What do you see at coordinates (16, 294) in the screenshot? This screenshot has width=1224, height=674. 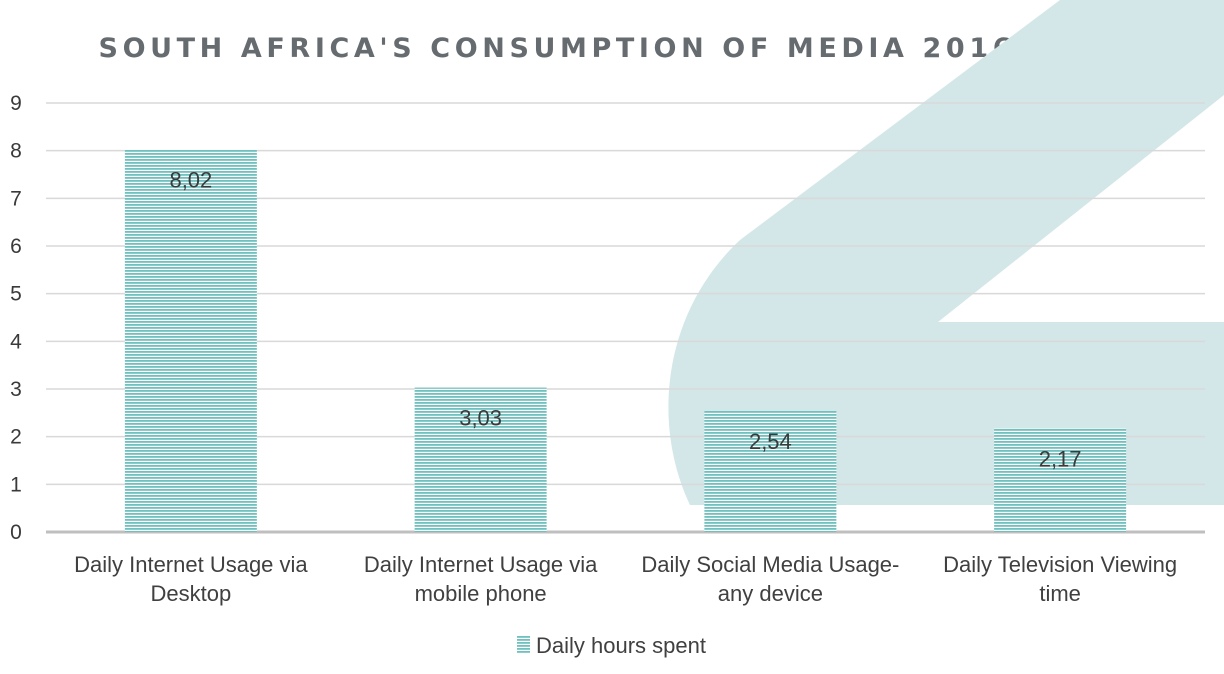 I see `y-tick-label: 5` at bounding box center [16, 294].